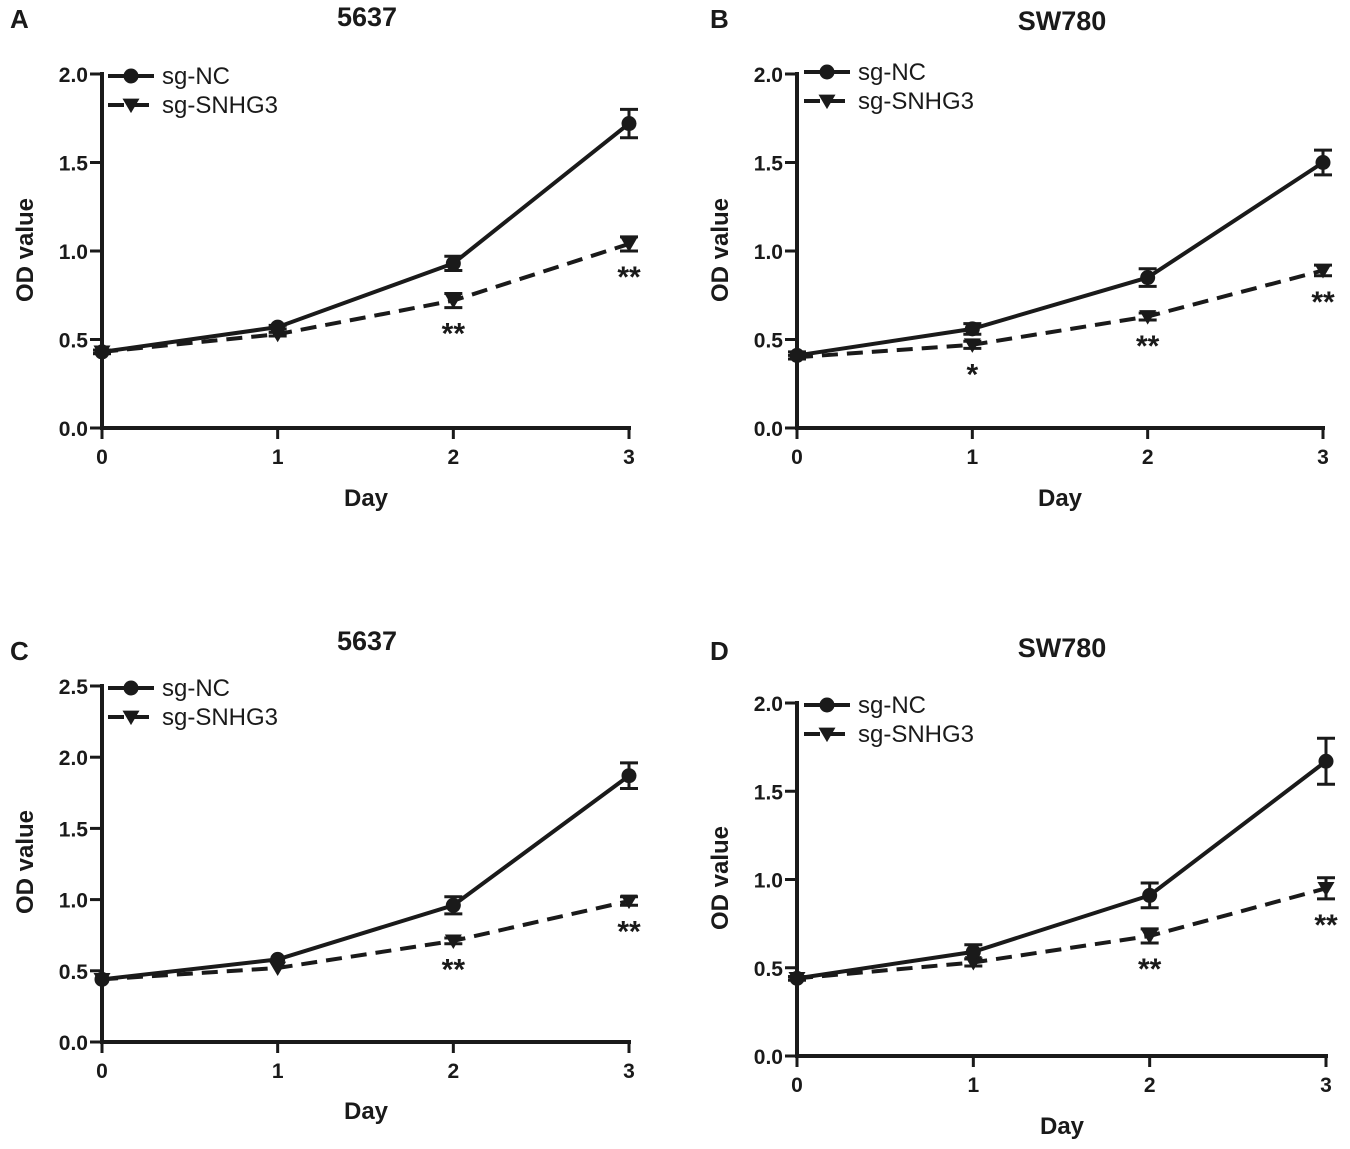 This screenshot has width=1350, height=1149. I want to click on y-tick-label: 2.5, so click(74, 687).